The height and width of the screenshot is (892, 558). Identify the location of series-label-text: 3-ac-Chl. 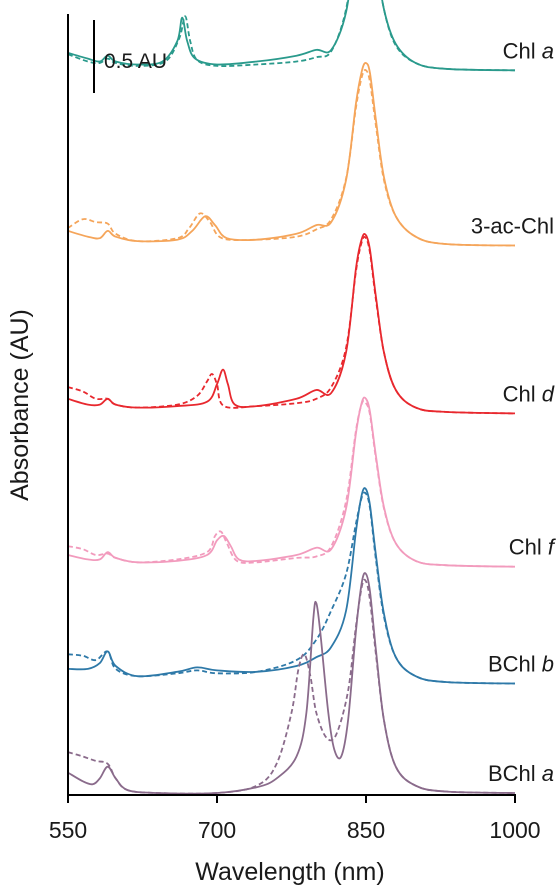
(512, 226).